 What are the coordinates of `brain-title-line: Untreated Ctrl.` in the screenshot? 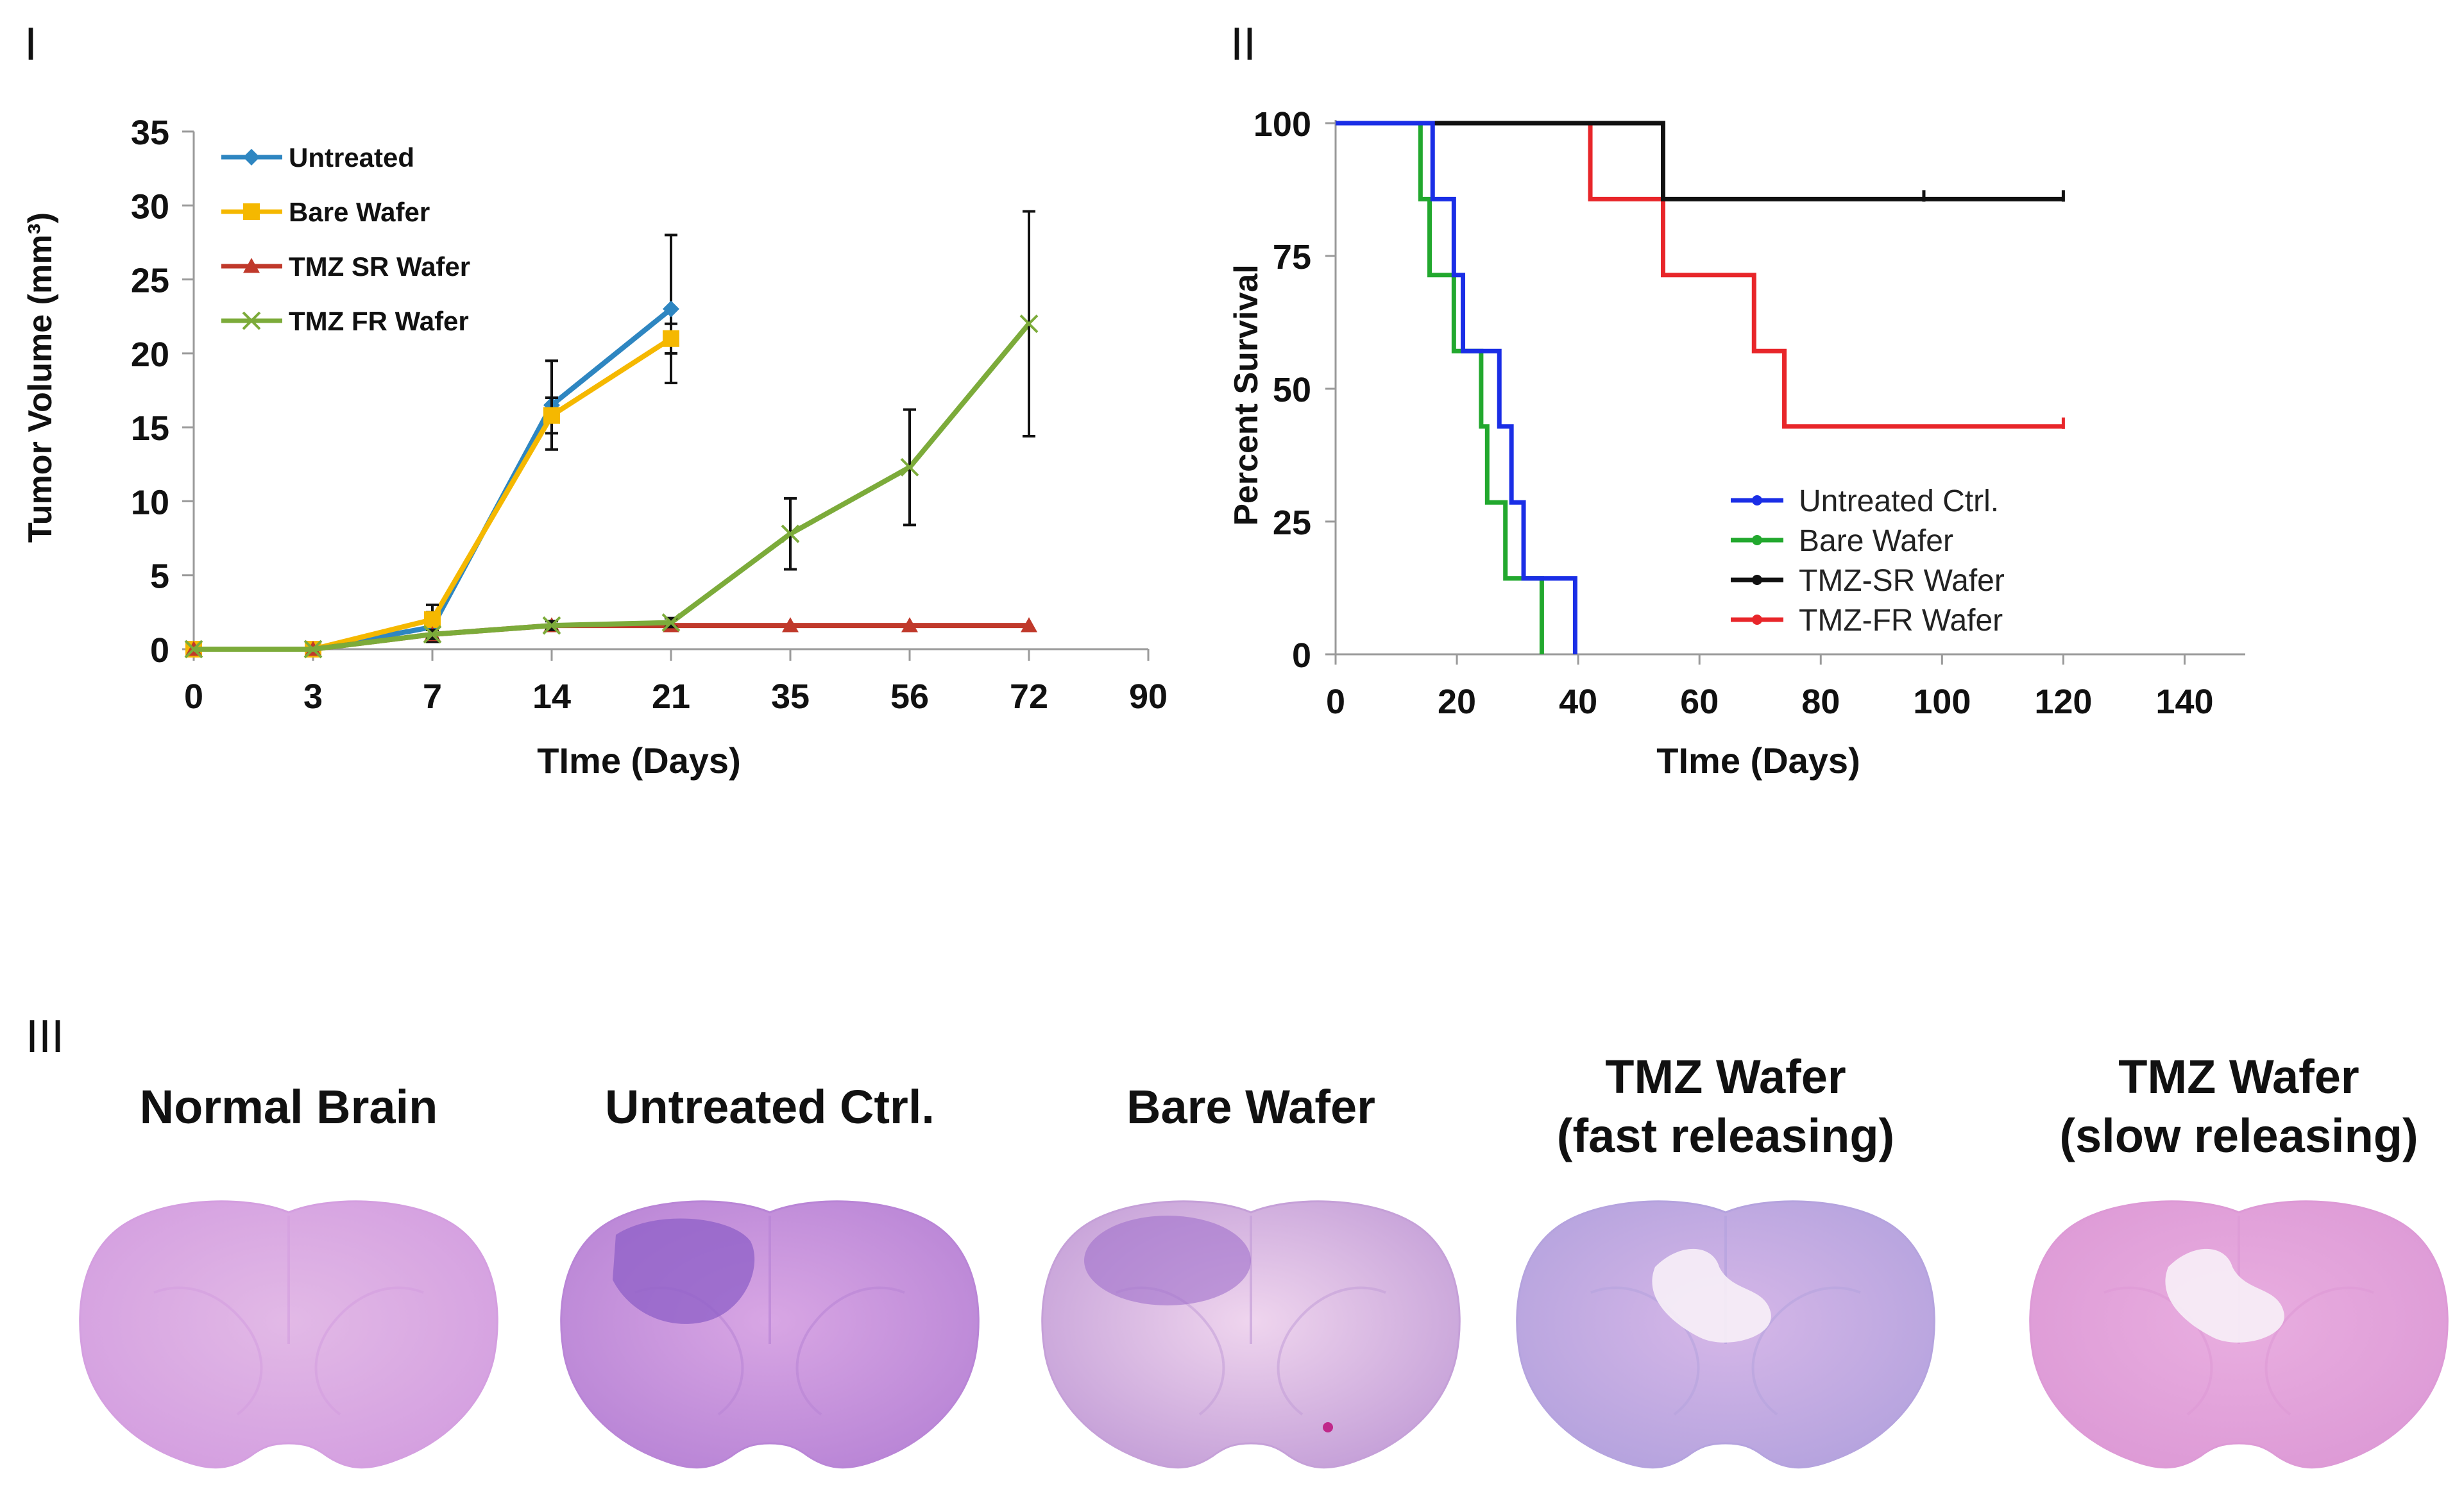 It's located at (770, 1107).